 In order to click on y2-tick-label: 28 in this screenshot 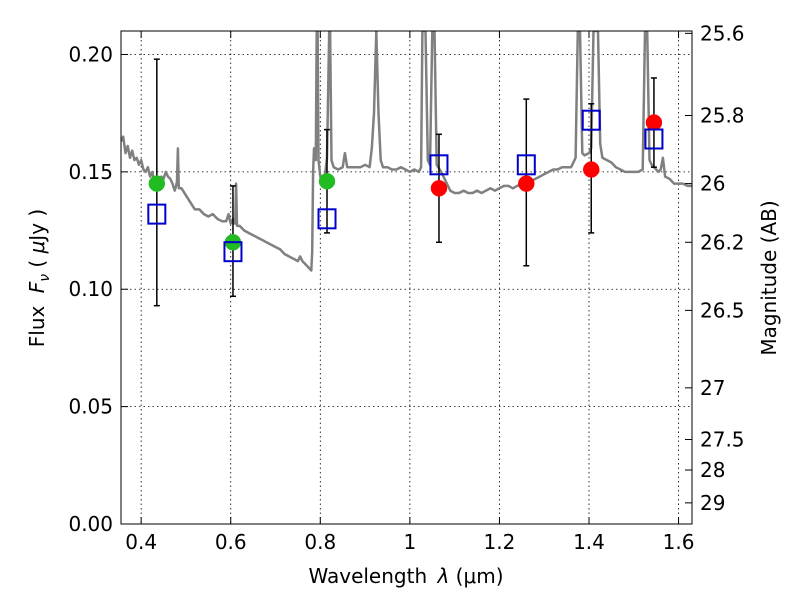, I will do `click(712, 470)`.